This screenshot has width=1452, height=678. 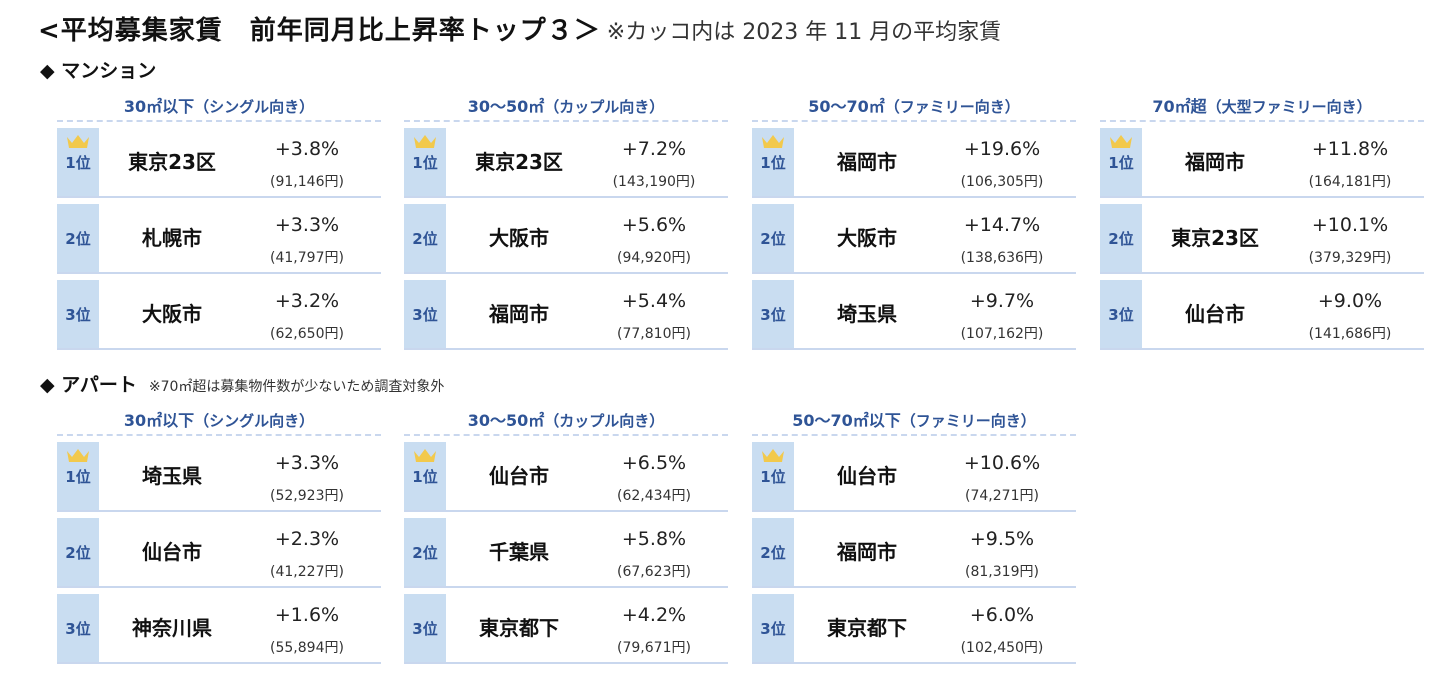 What do you see at coordinates (1002, 301) in the screenshot?
I see `increase-rate: +9.7%` at bounding box center [1002, 301].